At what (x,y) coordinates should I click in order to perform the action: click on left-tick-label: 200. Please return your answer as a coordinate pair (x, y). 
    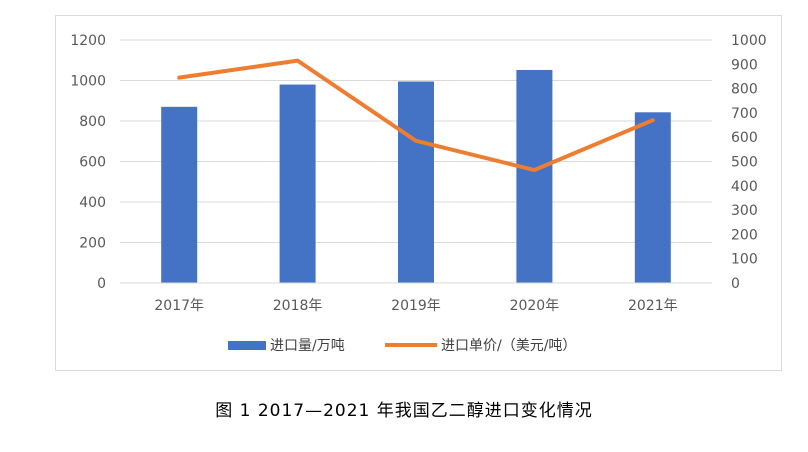
    Looking at the image, I should click on (92, 244).